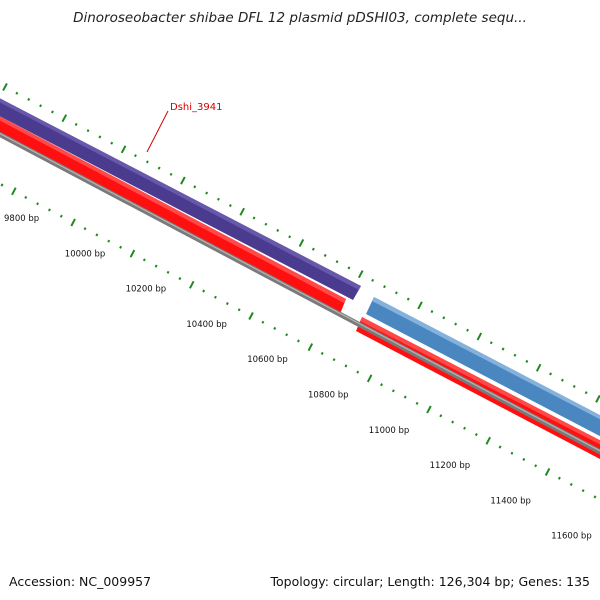  I want to click on scale-label: 10600 bp, so click(267, 360).